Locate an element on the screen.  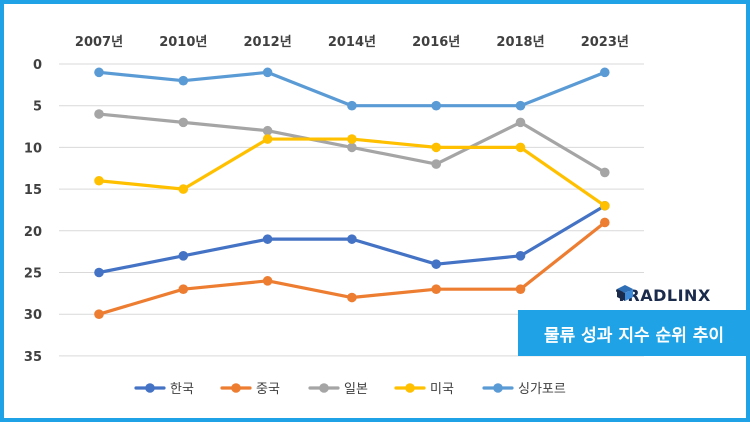
brand-name: TRADLINX is located at coordinates (663, 295).